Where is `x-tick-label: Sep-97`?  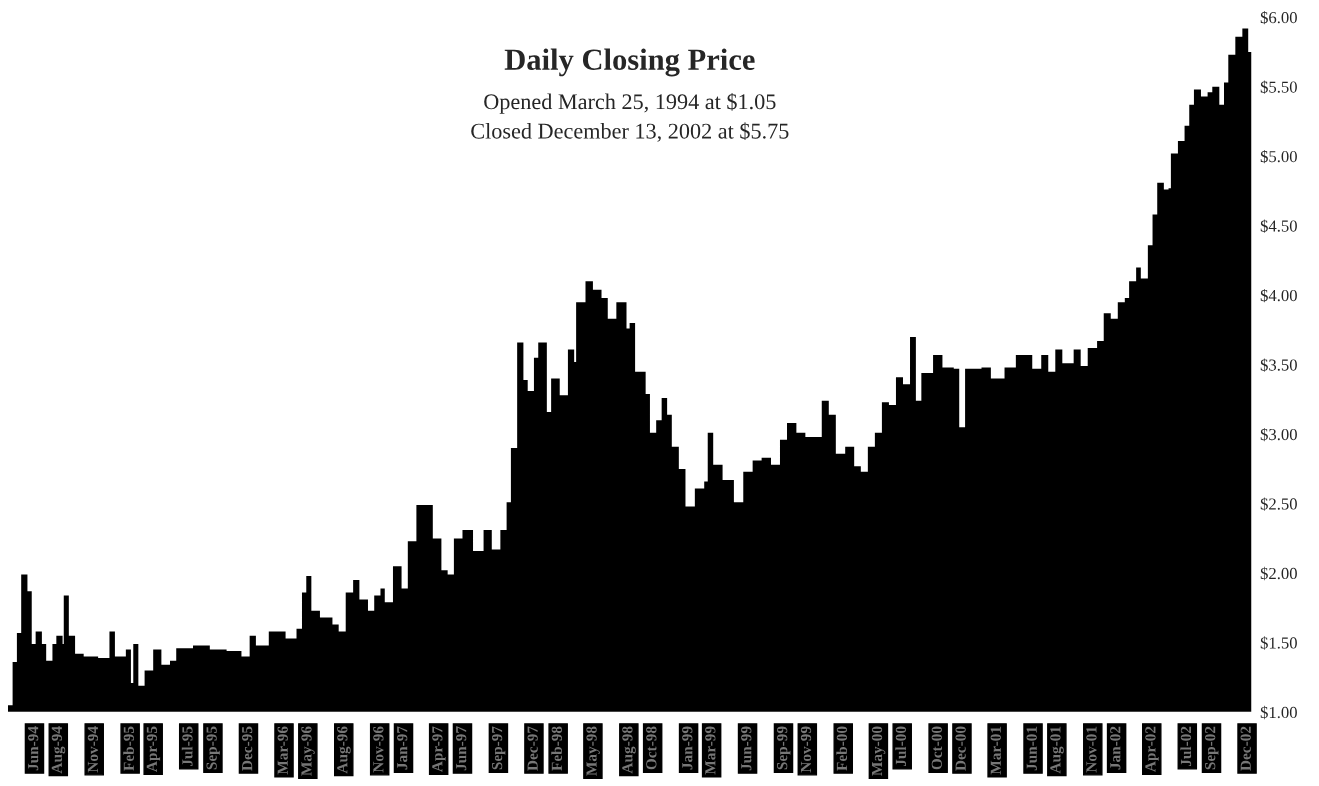 x-tick-label: Sep-97 is located at coordinates (498, 748).